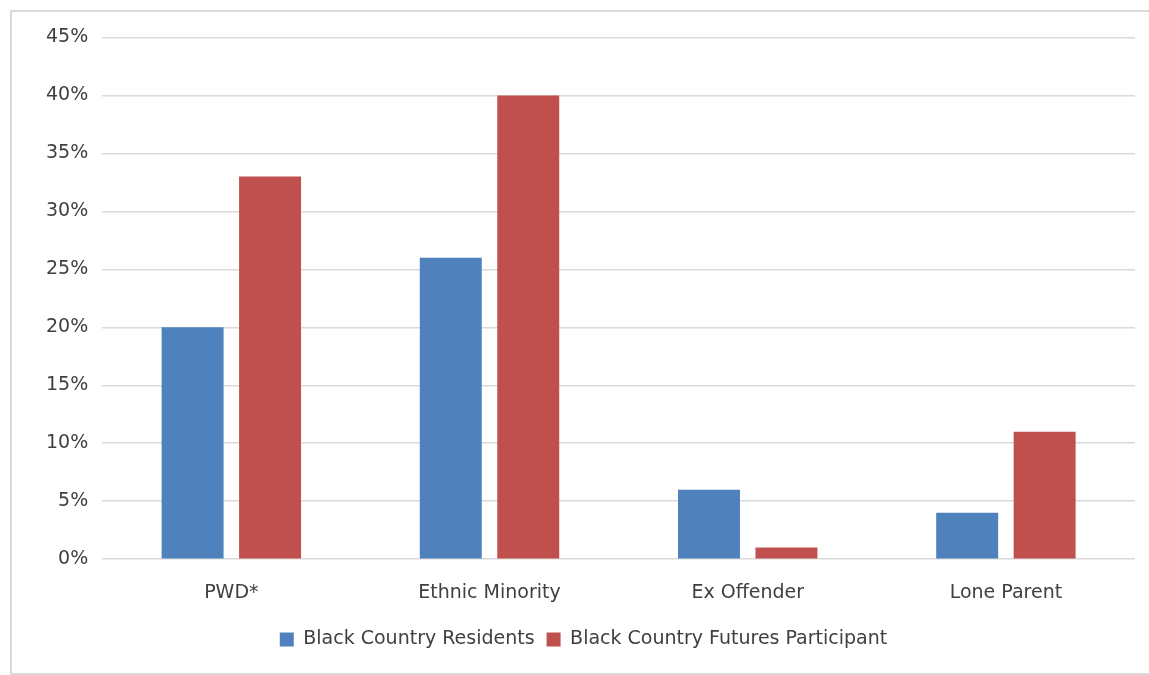 The height and width of the screenshot is (675, 1149). I want to click on x-tick-label: PWD*, so click(231, 590).